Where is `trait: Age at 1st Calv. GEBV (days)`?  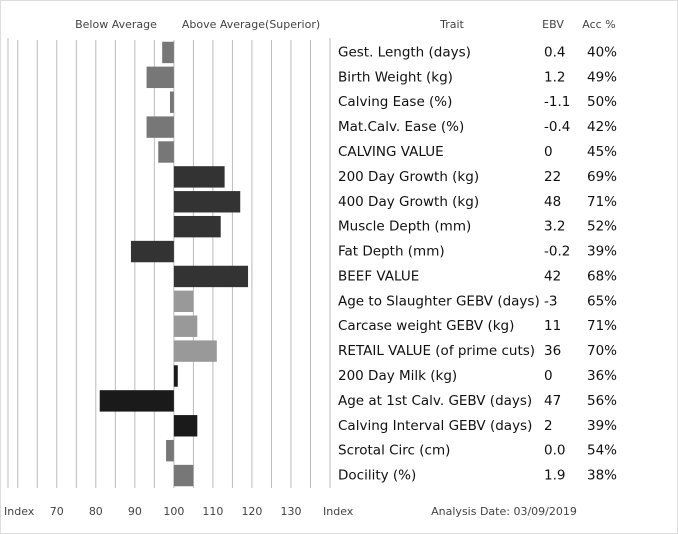
trait: Age at 1st Calv. GEBV (days) is located at coordinates (435, 401).